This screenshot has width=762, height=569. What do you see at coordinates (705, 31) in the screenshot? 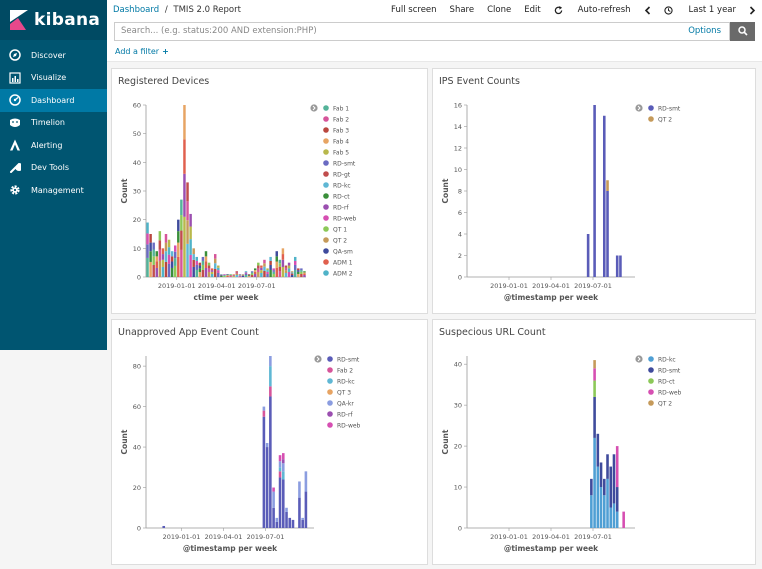
I see `options-button: Options` at bounding box center [705, 31].